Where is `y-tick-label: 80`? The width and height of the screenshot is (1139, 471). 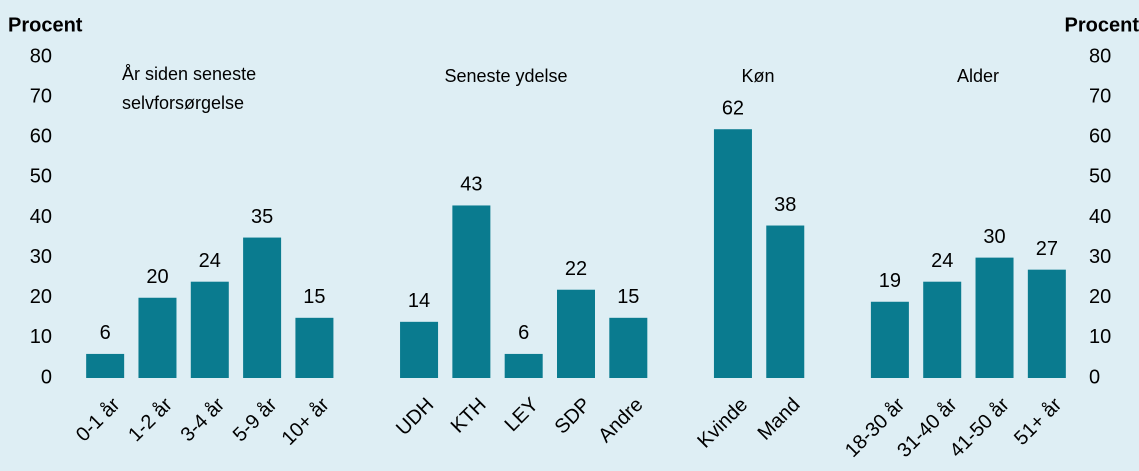
y-tick-label: 80 is located at coordinates (41, 56).